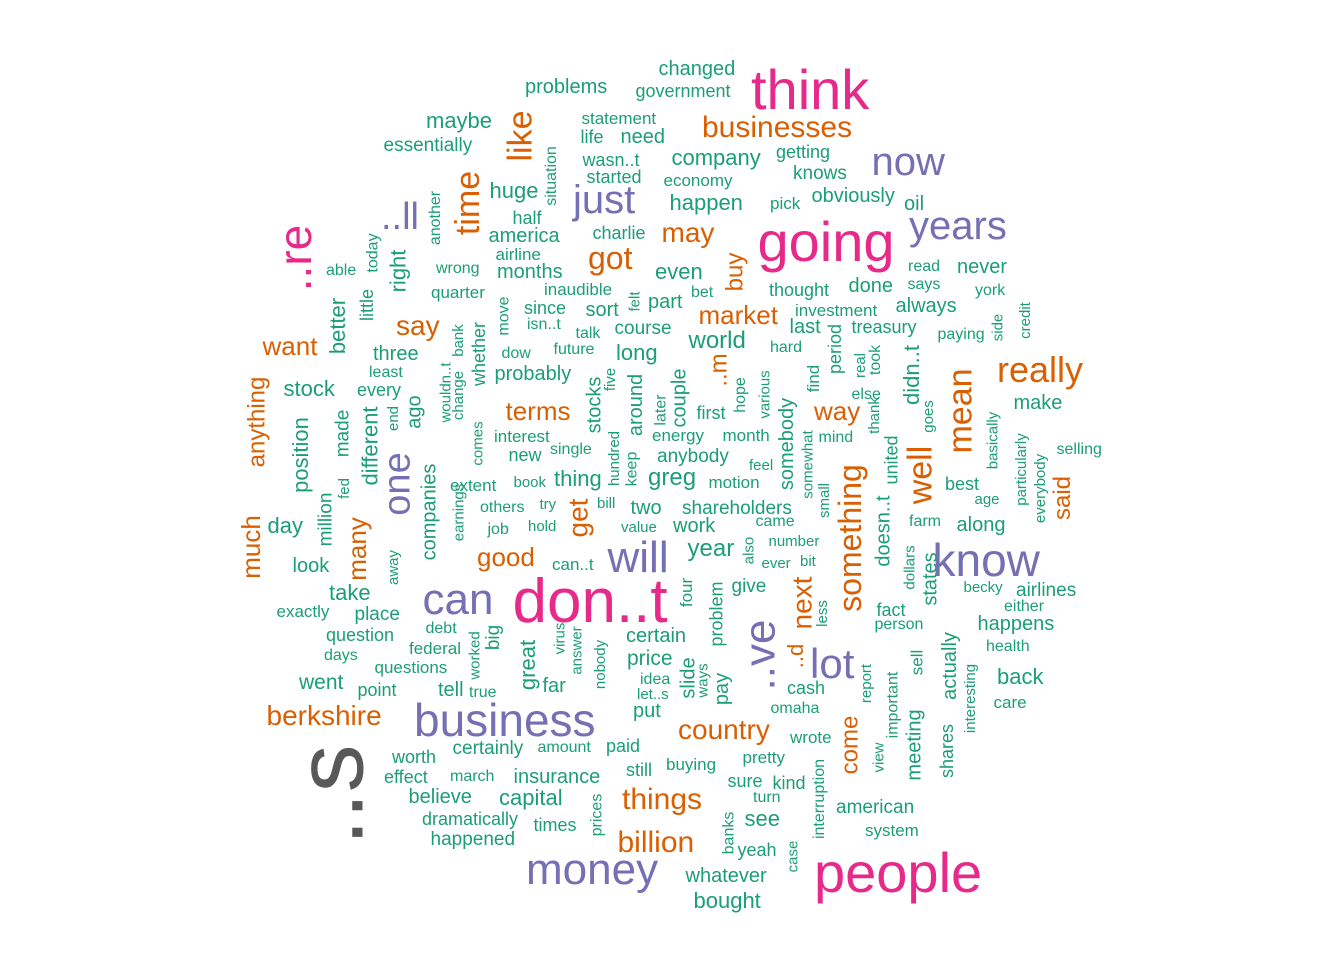 The image size is (1344, 960). Describe the element at coordinates (672, 477) in the screenshot. I see `word-greg: greg` at that location.